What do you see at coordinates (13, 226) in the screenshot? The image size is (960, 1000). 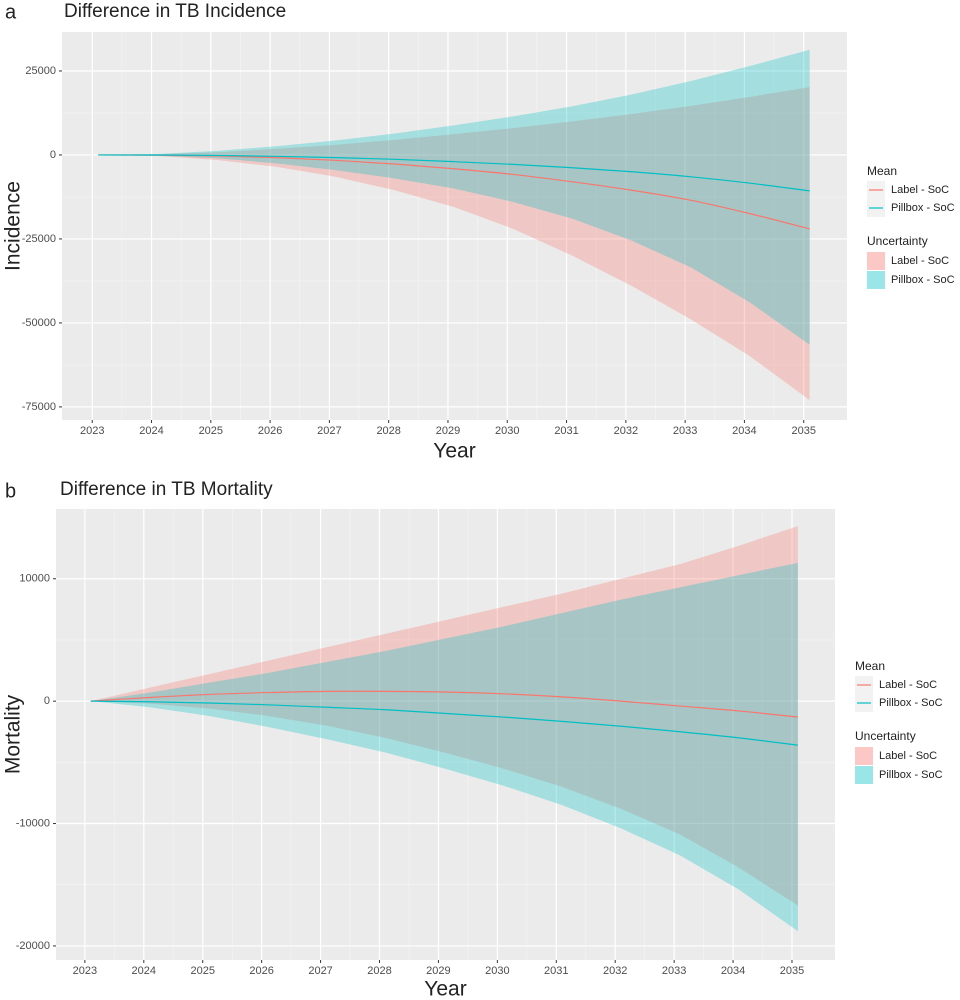 I see `y-axis-label: Incidence` at bounding box center [13, 226].